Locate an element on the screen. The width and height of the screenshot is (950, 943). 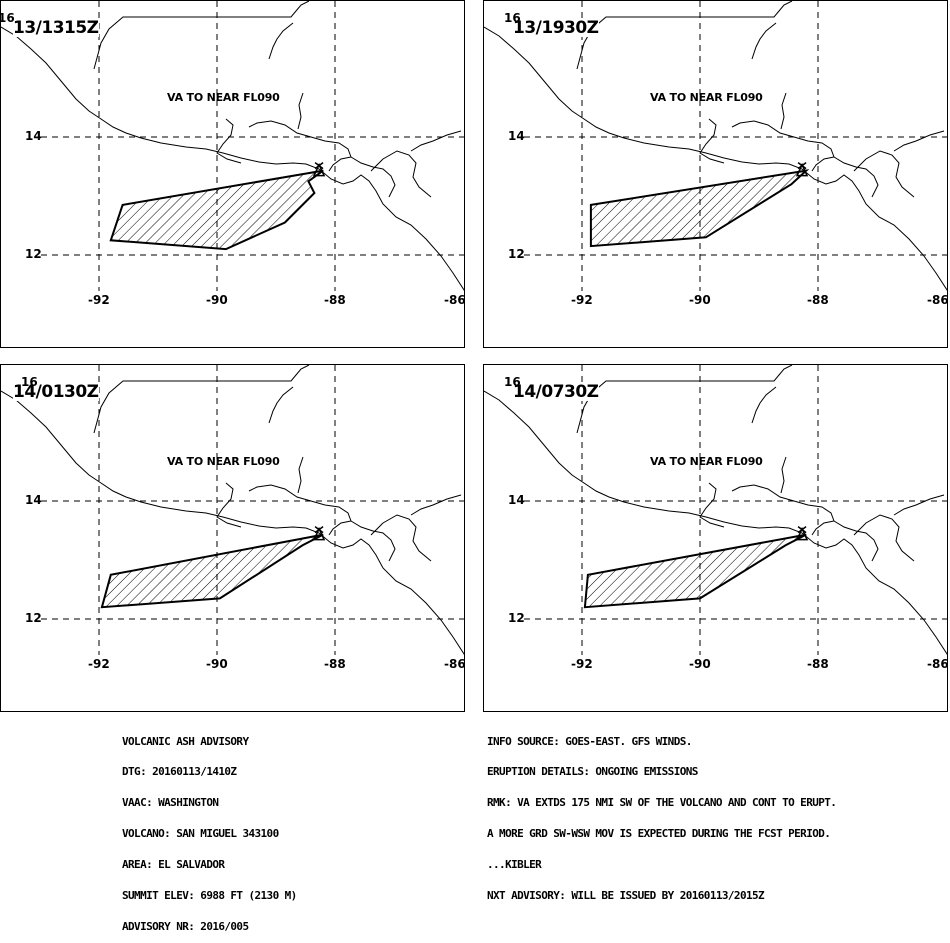
advisory-line: INFO SOURCE: GOES-EAST. GFS WINDS. is located at coordinates (589, 741).